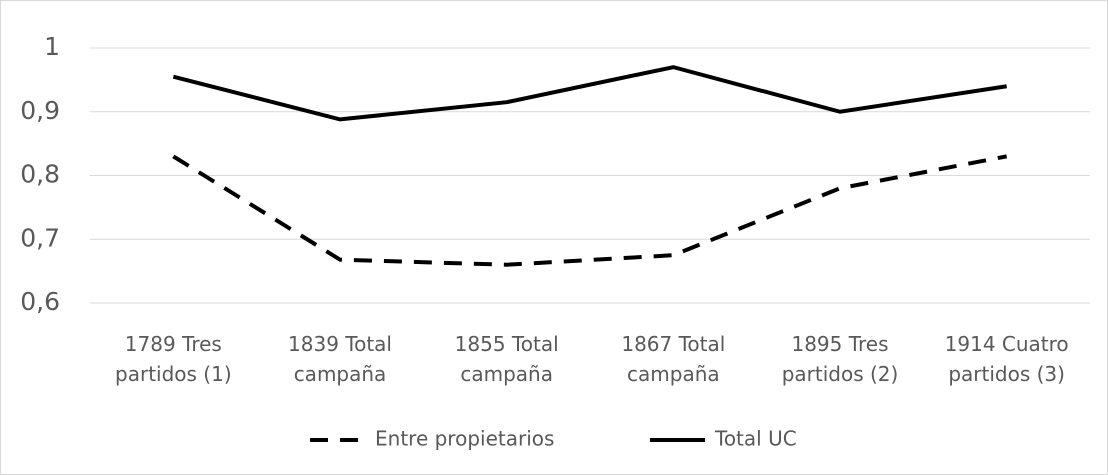 The height and width of the screenshot is (475, 1108). What do you see at coordinates (52, 46) in the screenshot?
I see `y-tick-label: 1` at bounding box center [52, 46].